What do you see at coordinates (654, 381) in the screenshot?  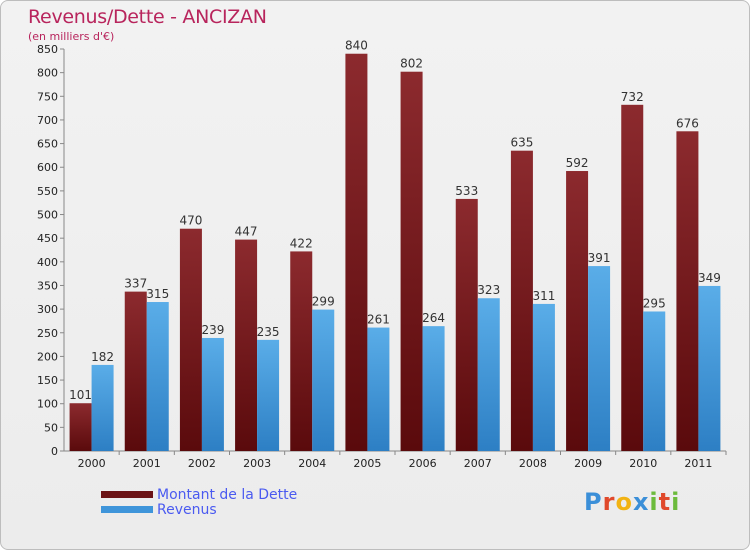 I see `bar-revenue-2010` at bounding box center [654, 381].